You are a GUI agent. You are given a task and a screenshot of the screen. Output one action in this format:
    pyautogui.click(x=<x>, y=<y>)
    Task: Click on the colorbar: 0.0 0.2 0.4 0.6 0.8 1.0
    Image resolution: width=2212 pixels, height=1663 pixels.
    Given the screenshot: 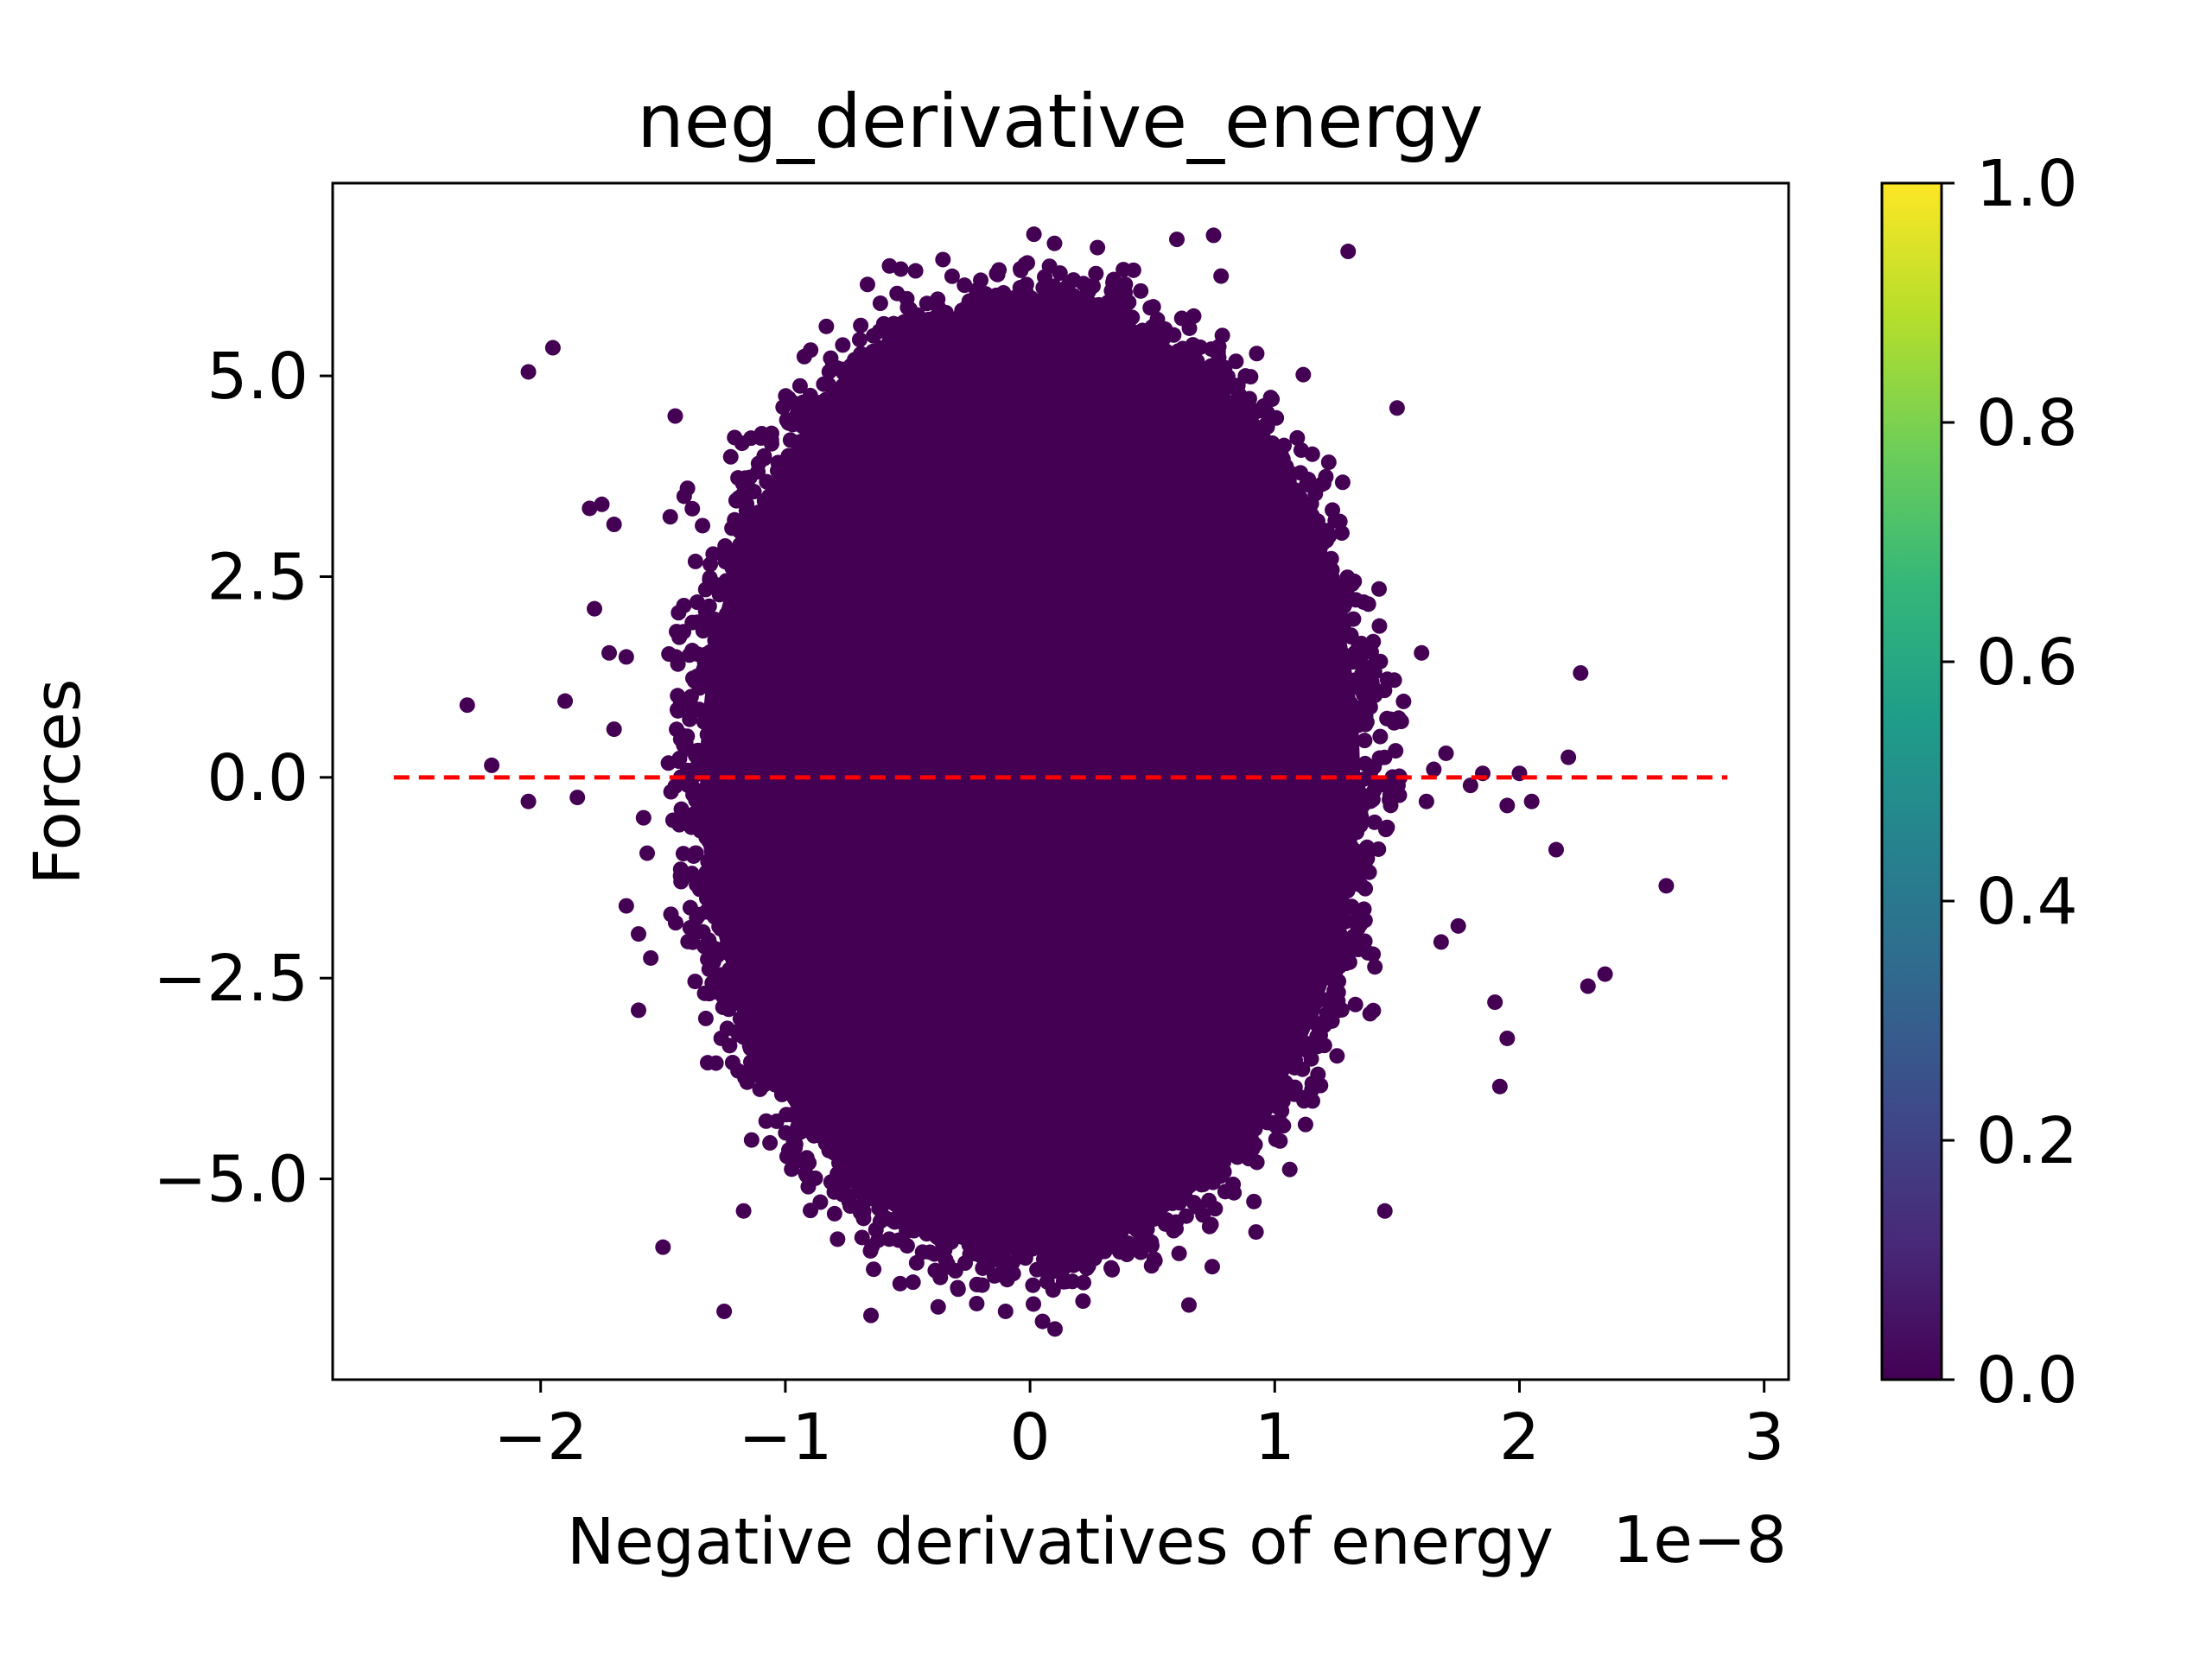 What is the action you would take?
    pyautogui.click(x=1979, y=783)
    